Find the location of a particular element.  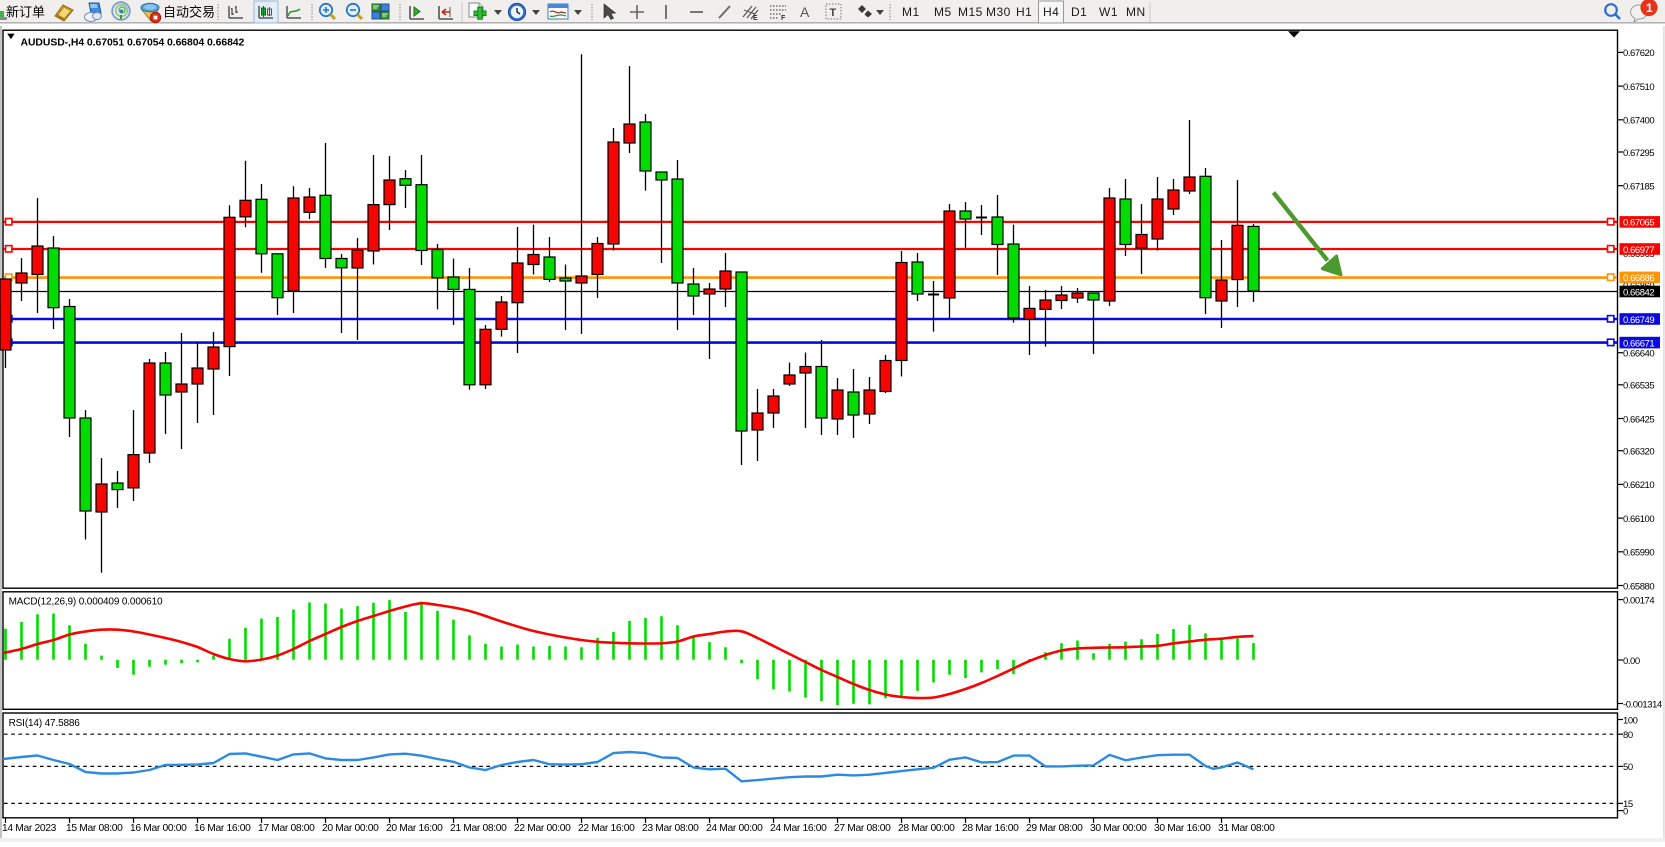

svg-text: 0.00 is located at coordinates (1631, 661).